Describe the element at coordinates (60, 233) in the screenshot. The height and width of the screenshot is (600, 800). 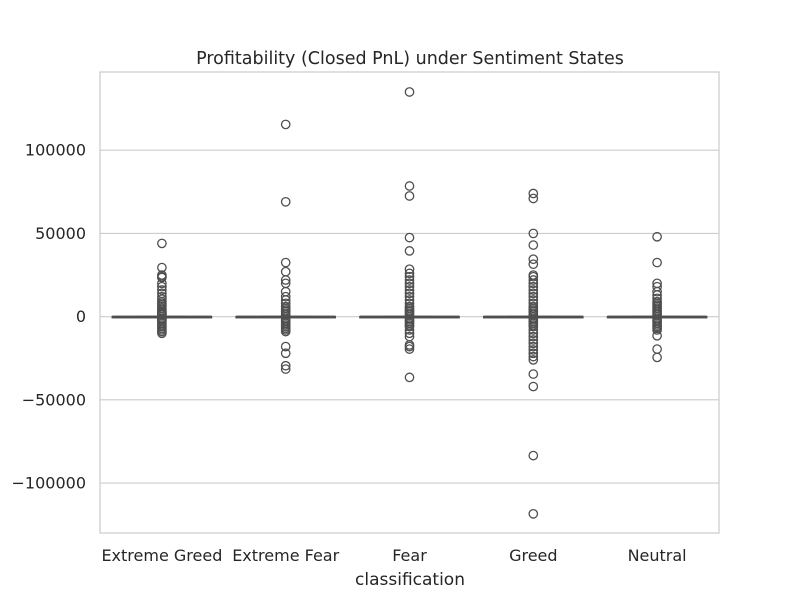
I see `y-tick-label: 50000` at that location.